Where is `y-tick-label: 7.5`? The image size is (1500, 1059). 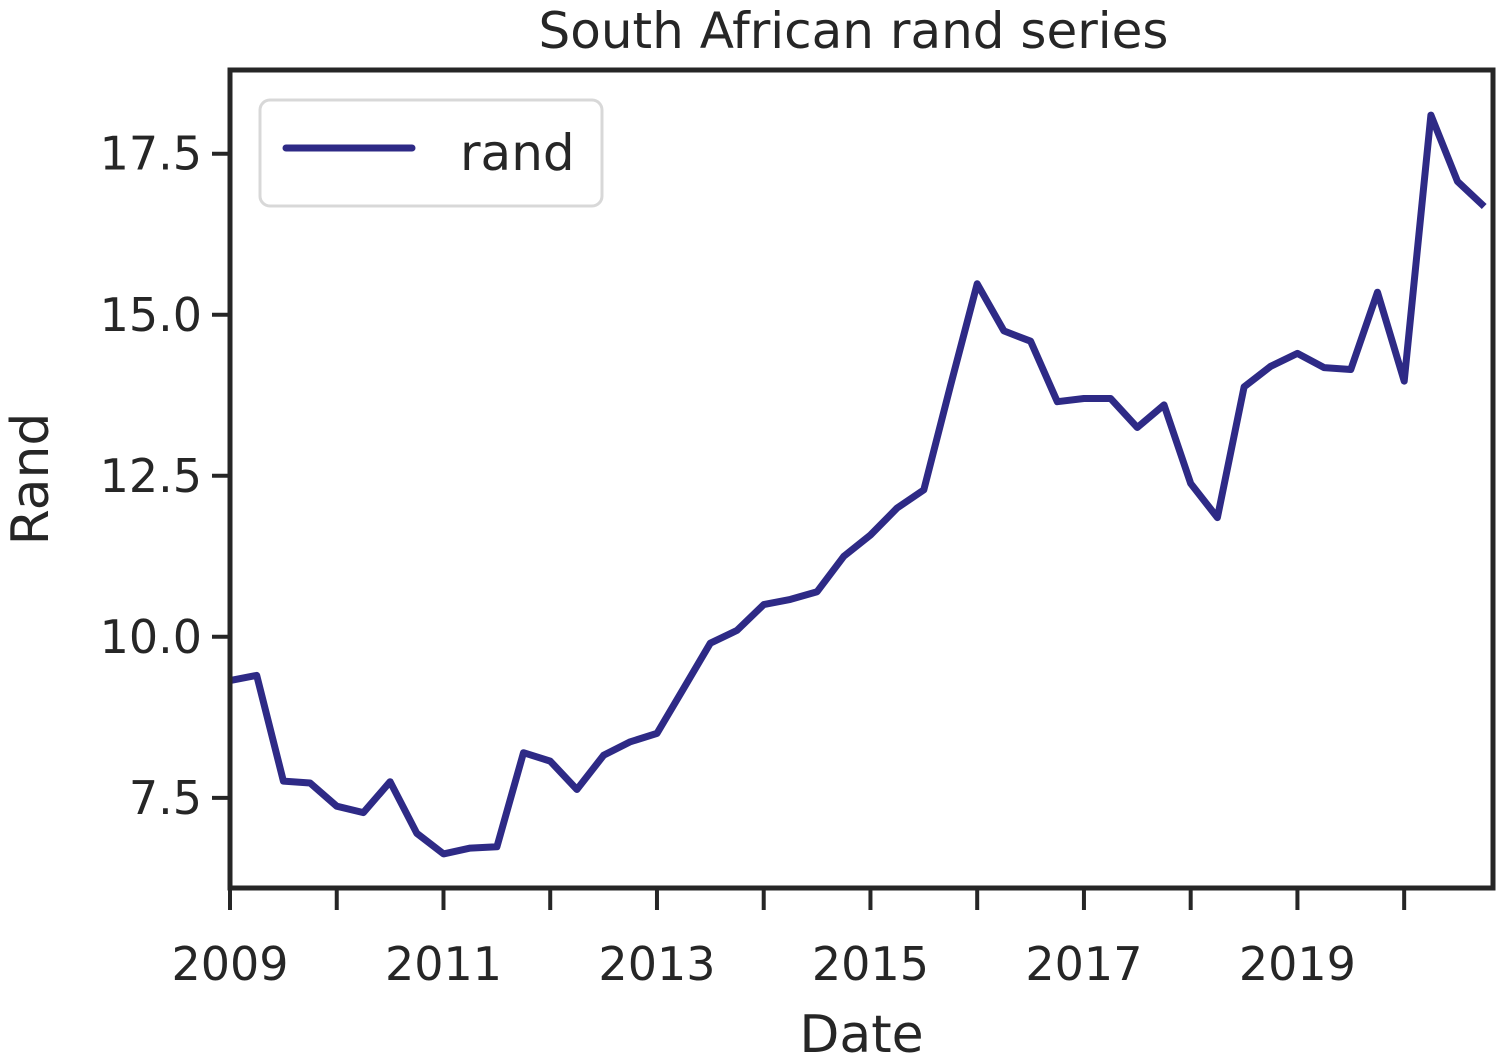 y-tick-label: 7.5 is located at coordinates (165, 798).